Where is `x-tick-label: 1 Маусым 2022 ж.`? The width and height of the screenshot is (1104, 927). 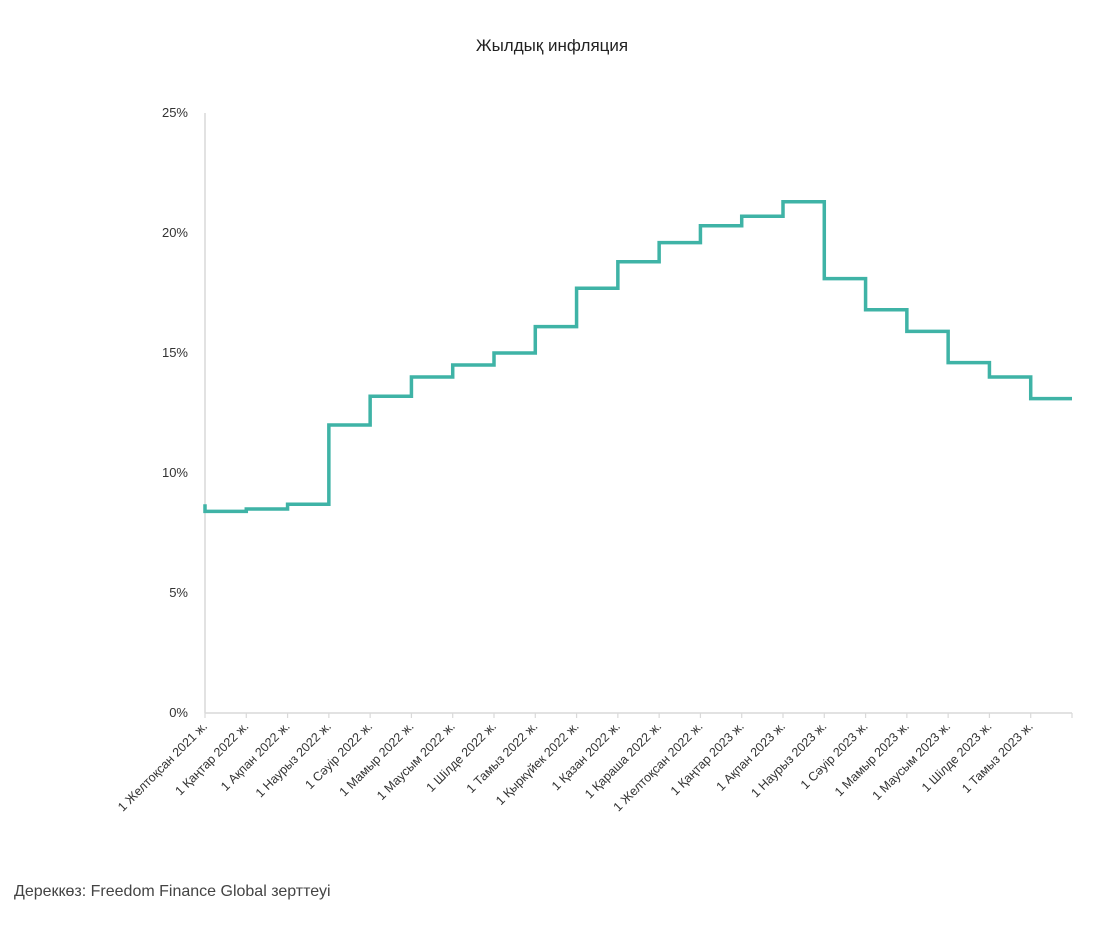 x-tick-label: 1 Маусым 2022 ж. is located at coordinates (416, 761).